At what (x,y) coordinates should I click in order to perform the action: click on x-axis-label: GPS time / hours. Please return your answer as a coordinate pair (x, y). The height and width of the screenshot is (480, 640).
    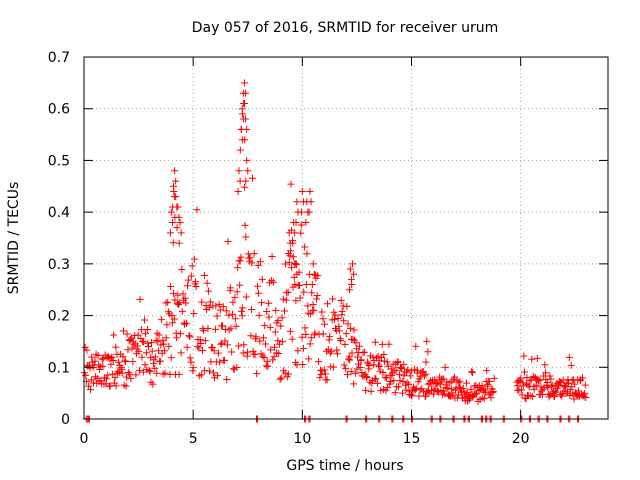
    Looking at the image, I should click on (344, 466).